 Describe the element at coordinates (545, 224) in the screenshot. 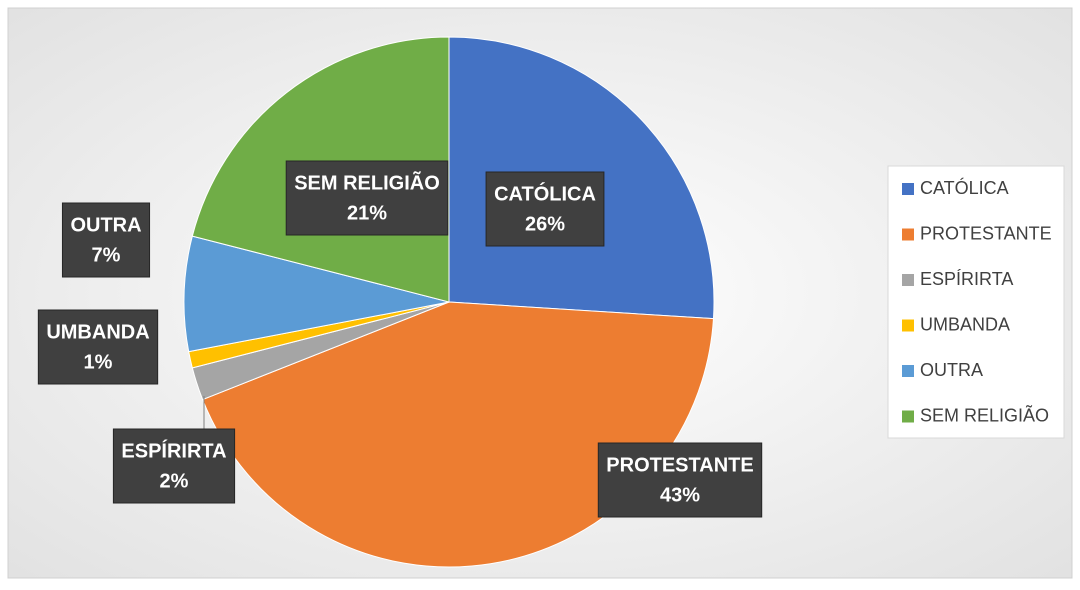

I see `data-label-value: 26%` at that location.